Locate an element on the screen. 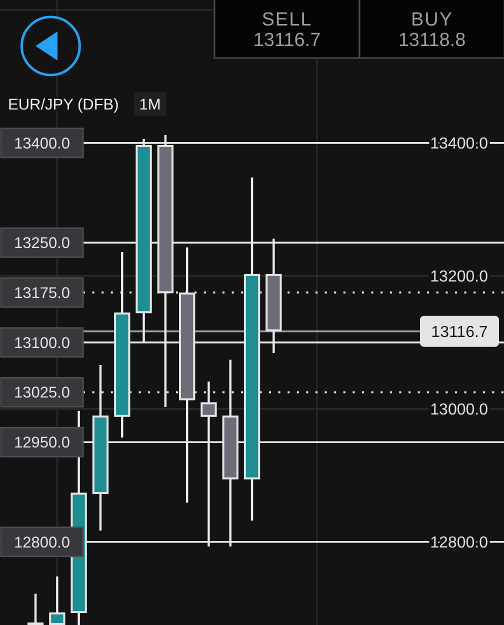 Image resolution: width=504 pixels, height=625 pixels. ref-line-label: 13250.0 is located at coordinates (42, 243).